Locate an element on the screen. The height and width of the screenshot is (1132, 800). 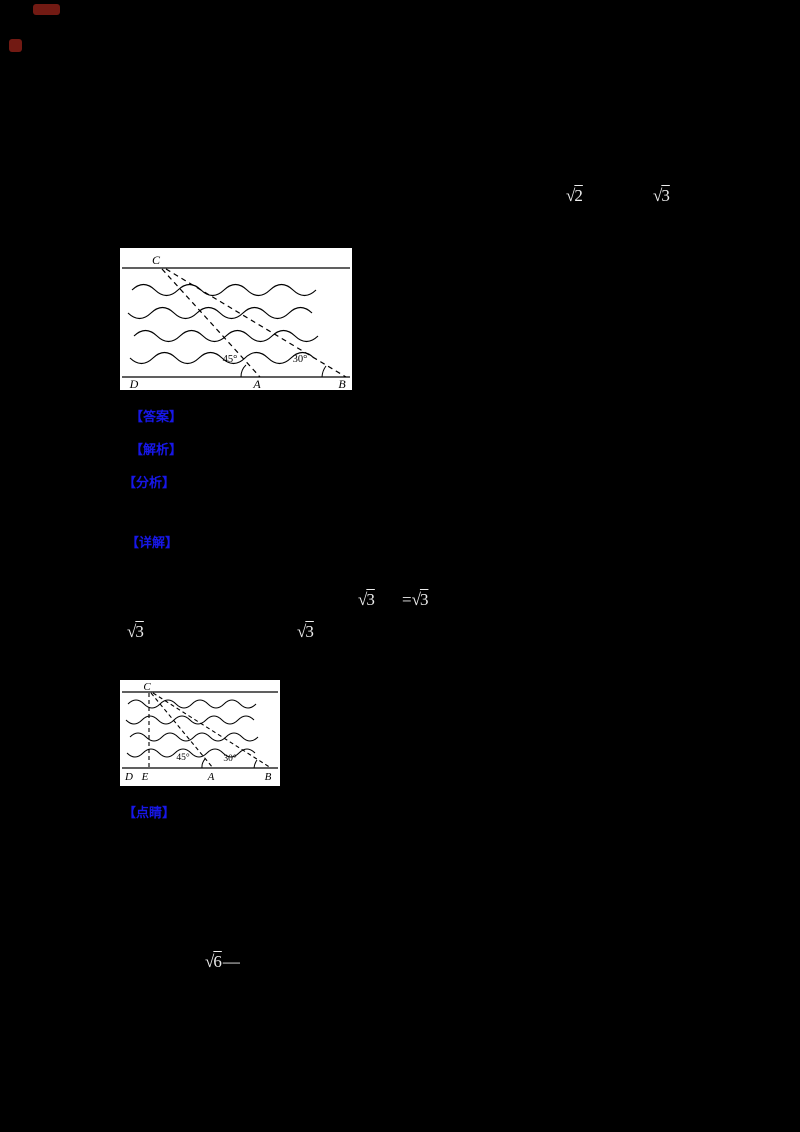
math-sqrt-3-low-a: √3 is located at coordinates (136, 632).